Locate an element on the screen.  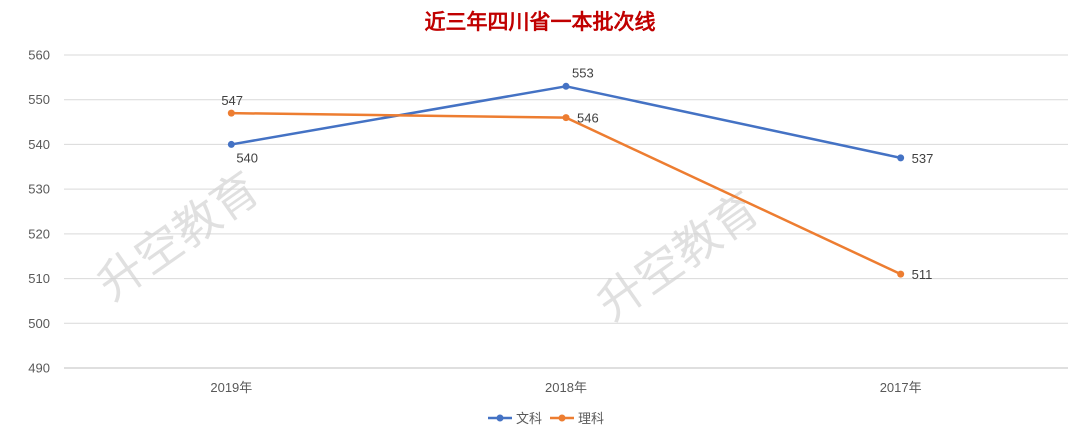
x-tick-label: 2018年 is located at coordinates (566, 387).